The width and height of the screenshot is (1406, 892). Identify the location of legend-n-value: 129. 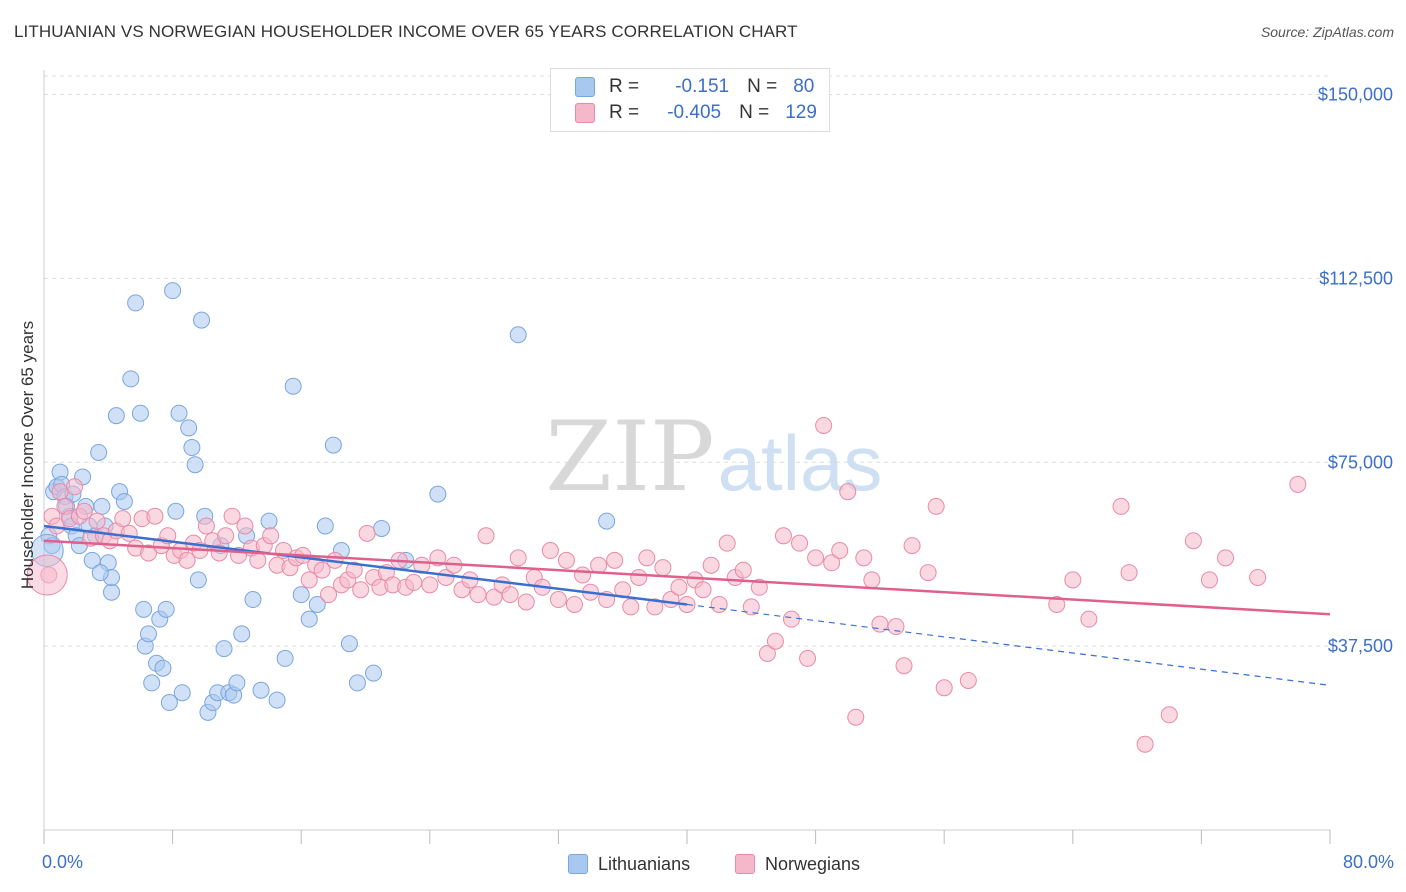
(801, 112).